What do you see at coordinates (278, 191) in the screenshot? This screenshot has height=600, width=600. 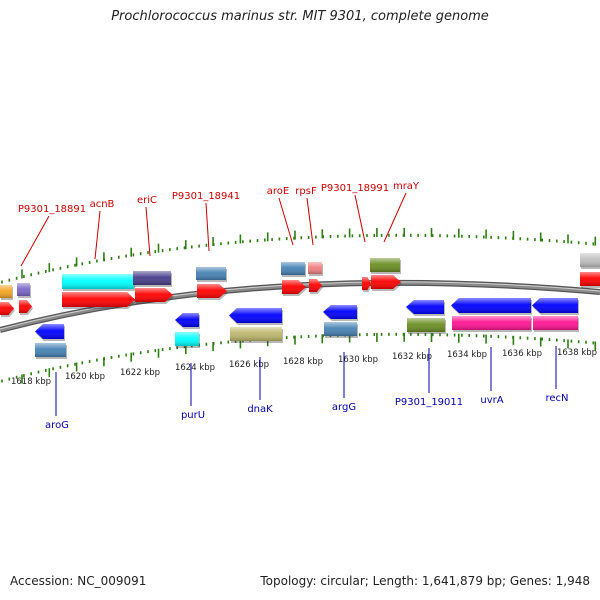 I see `gene-label: aroE` at bounding box center [278, 191].